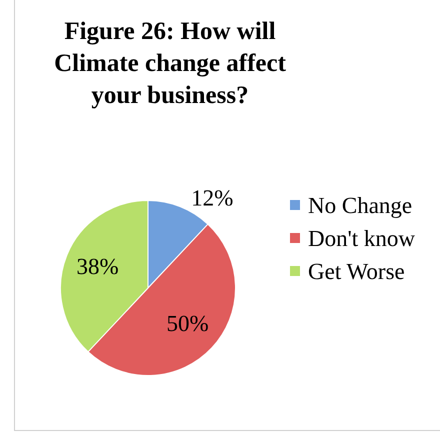  Describe the element at coordinates (360, 205) in the screenshot. I see `legend-label: No Change` at that location.